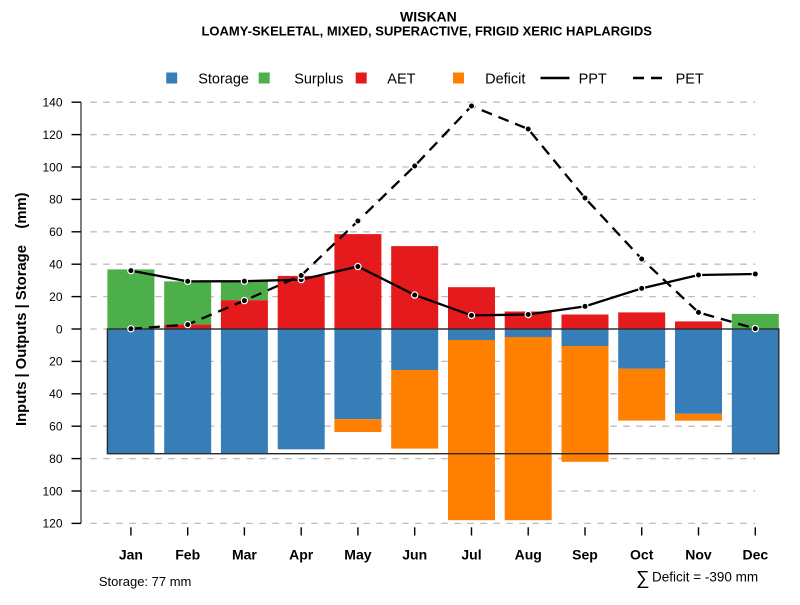 Image resolution: width=800 pixels, height=605 pixels. Describe the element at coordinates (428, 17) in the screenshot. I see `svg-text: WISKAN` at that location.